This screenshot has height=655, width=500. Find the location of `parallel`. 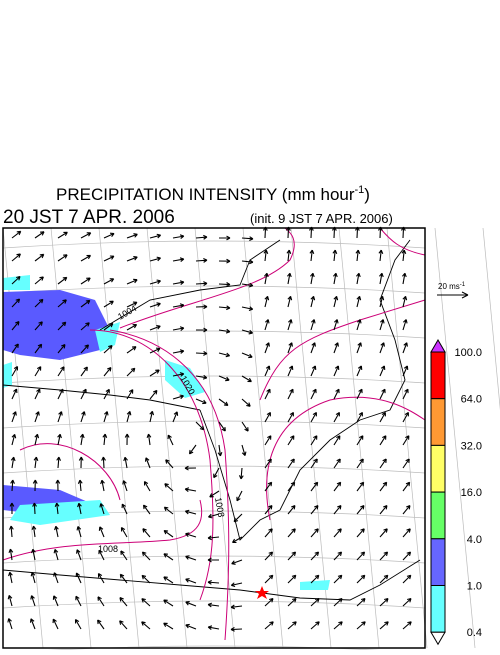

parallel is located at coordinates (214, 379).